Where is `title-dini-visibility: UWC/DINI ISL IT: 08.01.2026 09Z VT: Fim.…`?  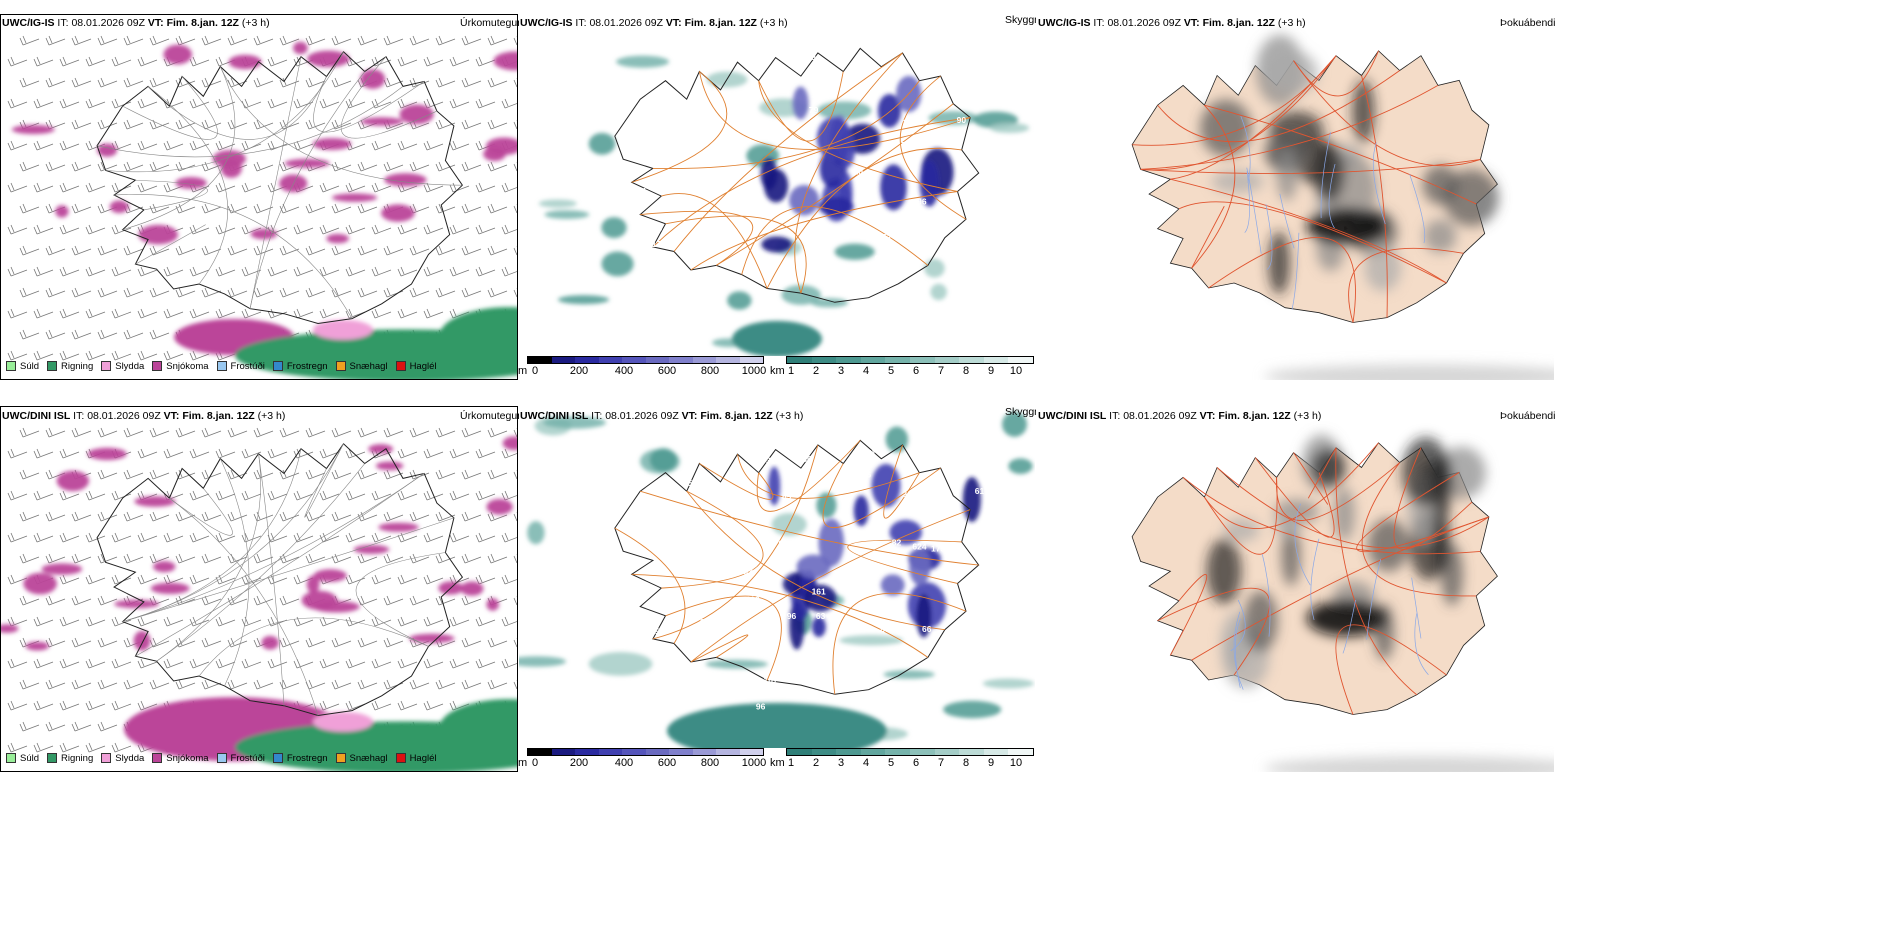 title-dini-visibility: UWC/DINI ISL IT: 08.01.2026 09Z VT: Fim.… is located at coordinates (662, 416).